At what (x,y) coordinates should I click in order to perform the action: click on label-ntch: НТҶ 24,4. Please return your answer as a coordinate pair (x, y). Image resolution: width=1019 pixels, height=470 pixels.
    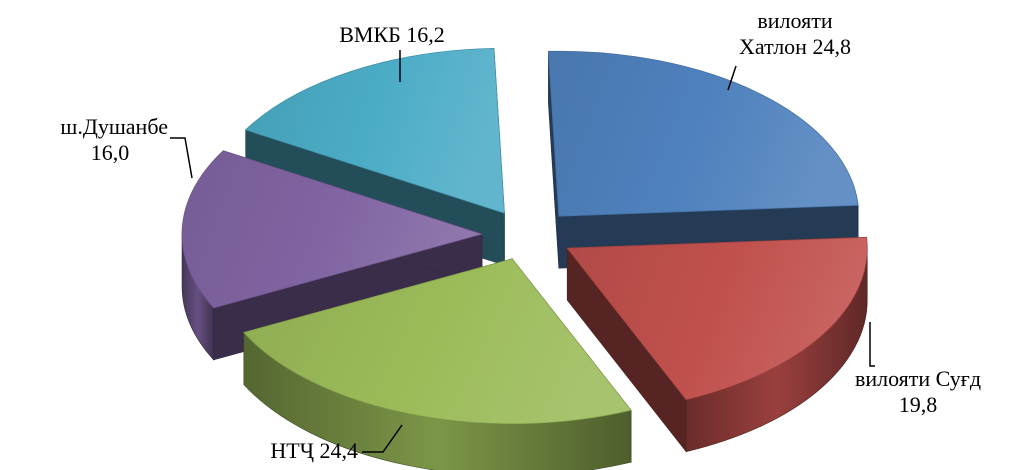
    Looking at the image, I should click on (314, 450).